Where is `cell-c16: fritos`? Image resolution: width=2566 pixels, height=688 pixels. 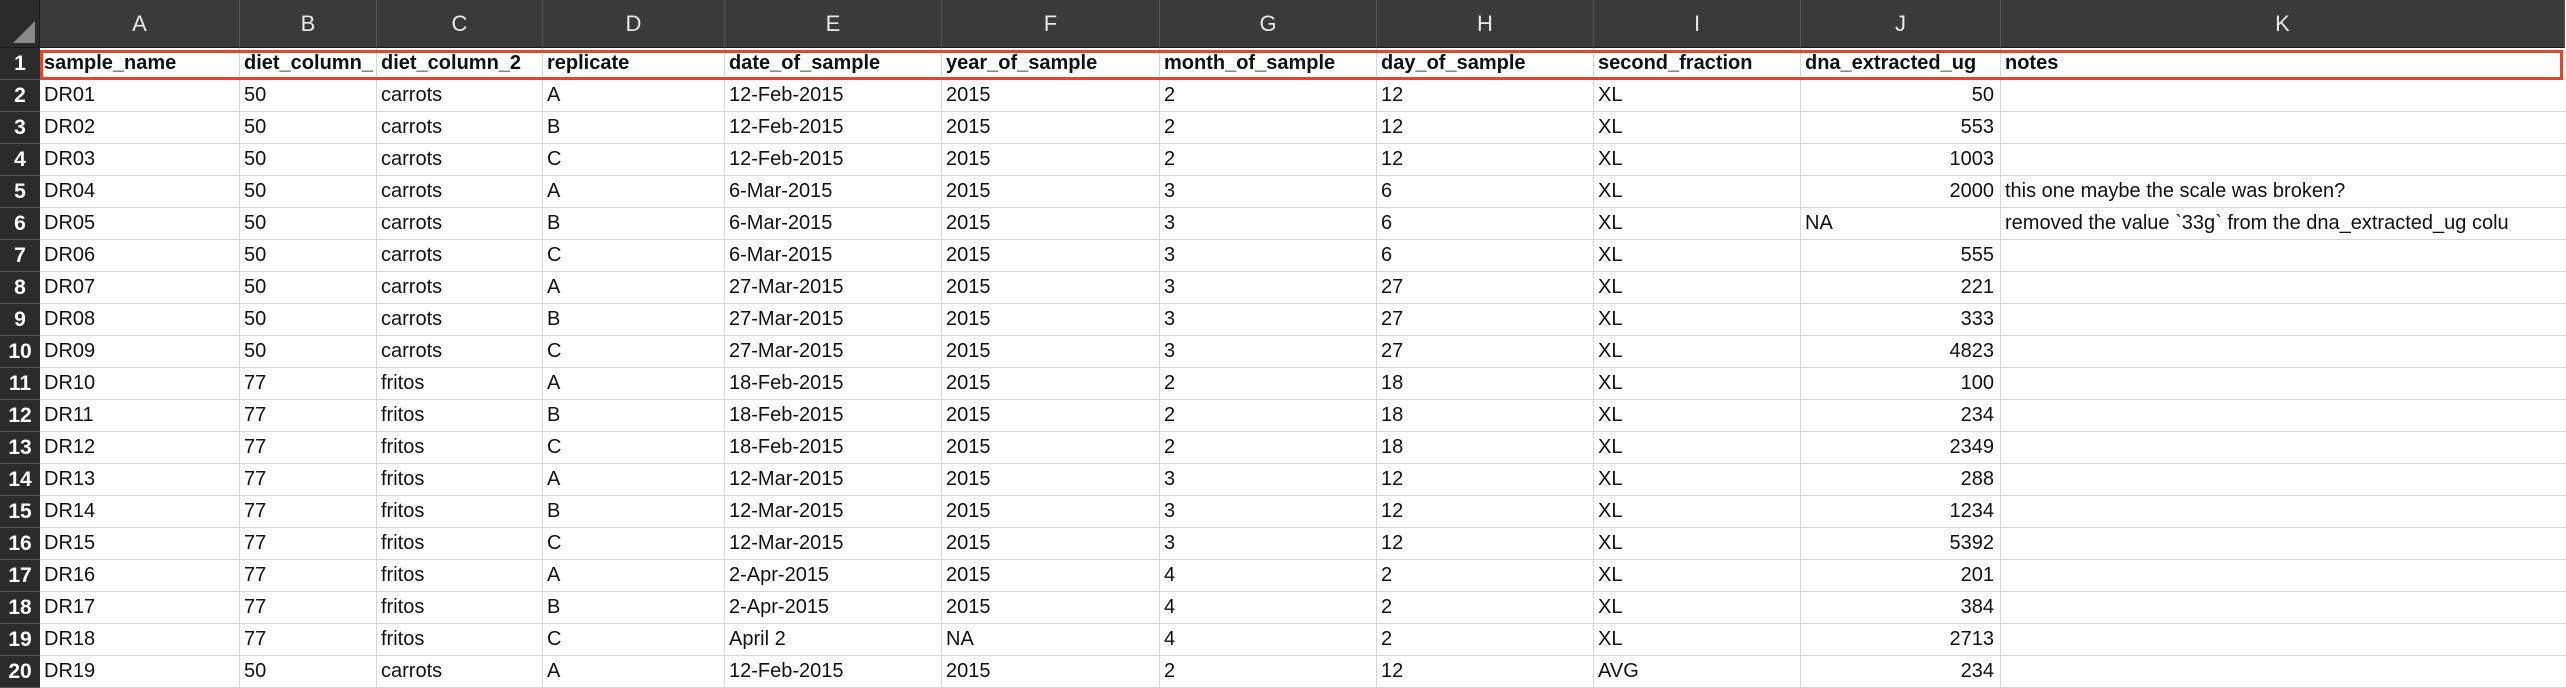 cell-c16: fritos is located at coordinates (460, 544).